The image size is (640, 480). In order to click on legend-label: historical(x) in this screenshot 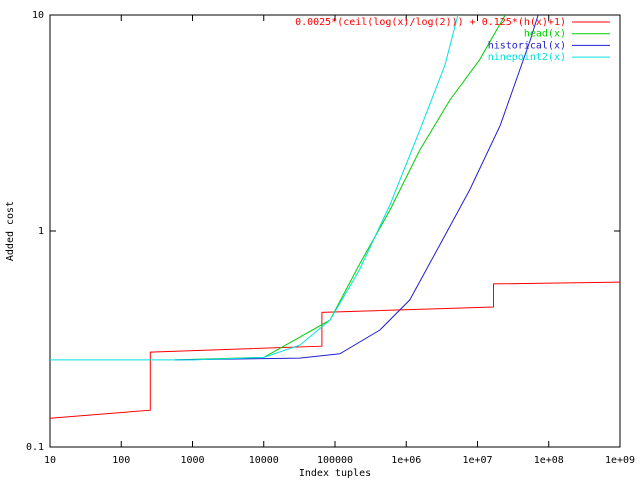, I will do `click(527, 45)`.